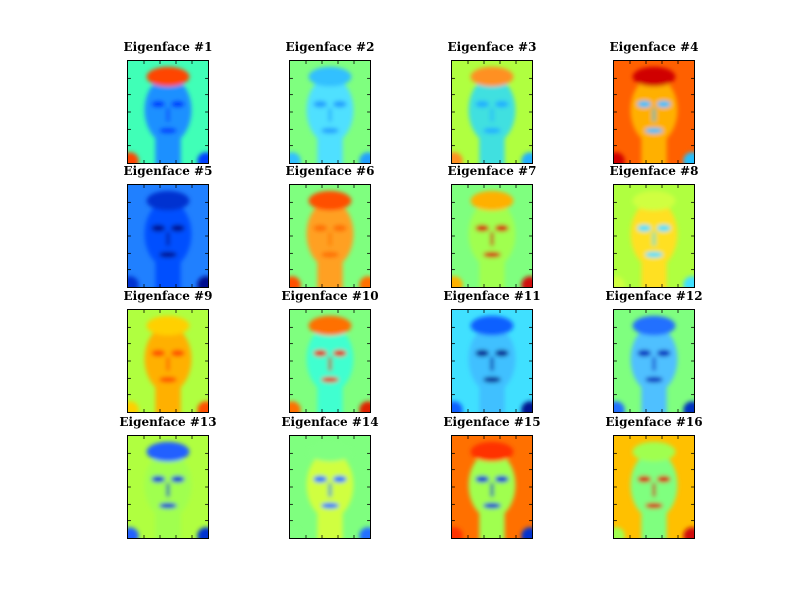 The image size is (800, 600). What do you see at coordinates (330, 47) in the screenshot?
I see `panel-title: Eigenface #2` at bounding box center [330, 47].